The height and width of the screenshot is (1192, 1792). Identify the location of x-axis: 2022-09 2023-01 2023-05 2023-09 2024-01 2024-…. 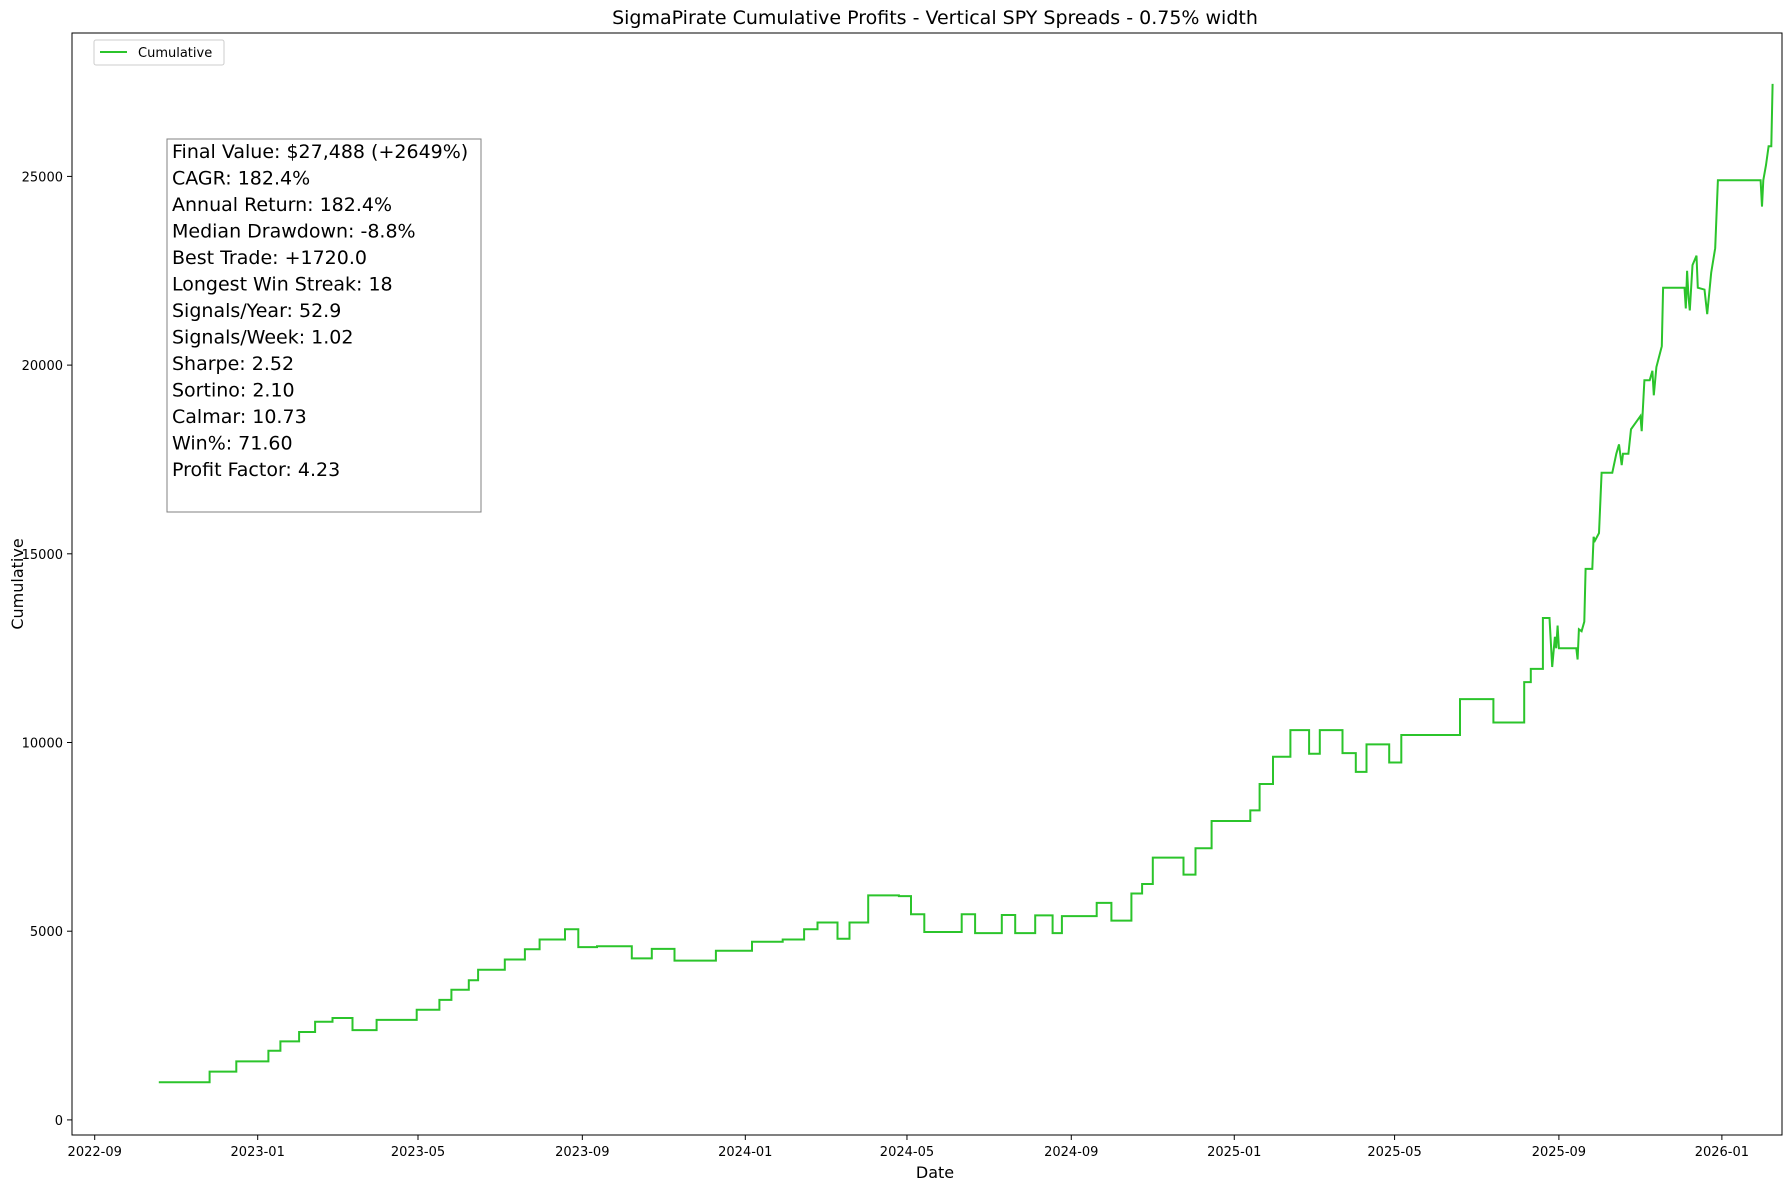
(908, 1147).